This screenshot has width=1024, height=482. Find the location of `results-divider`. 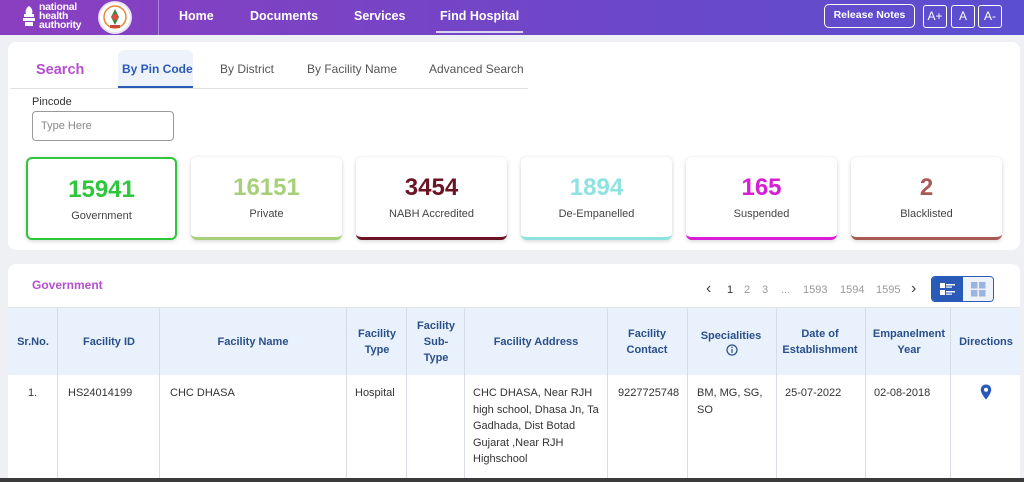

results-divider is located at coordinates (514, 307).